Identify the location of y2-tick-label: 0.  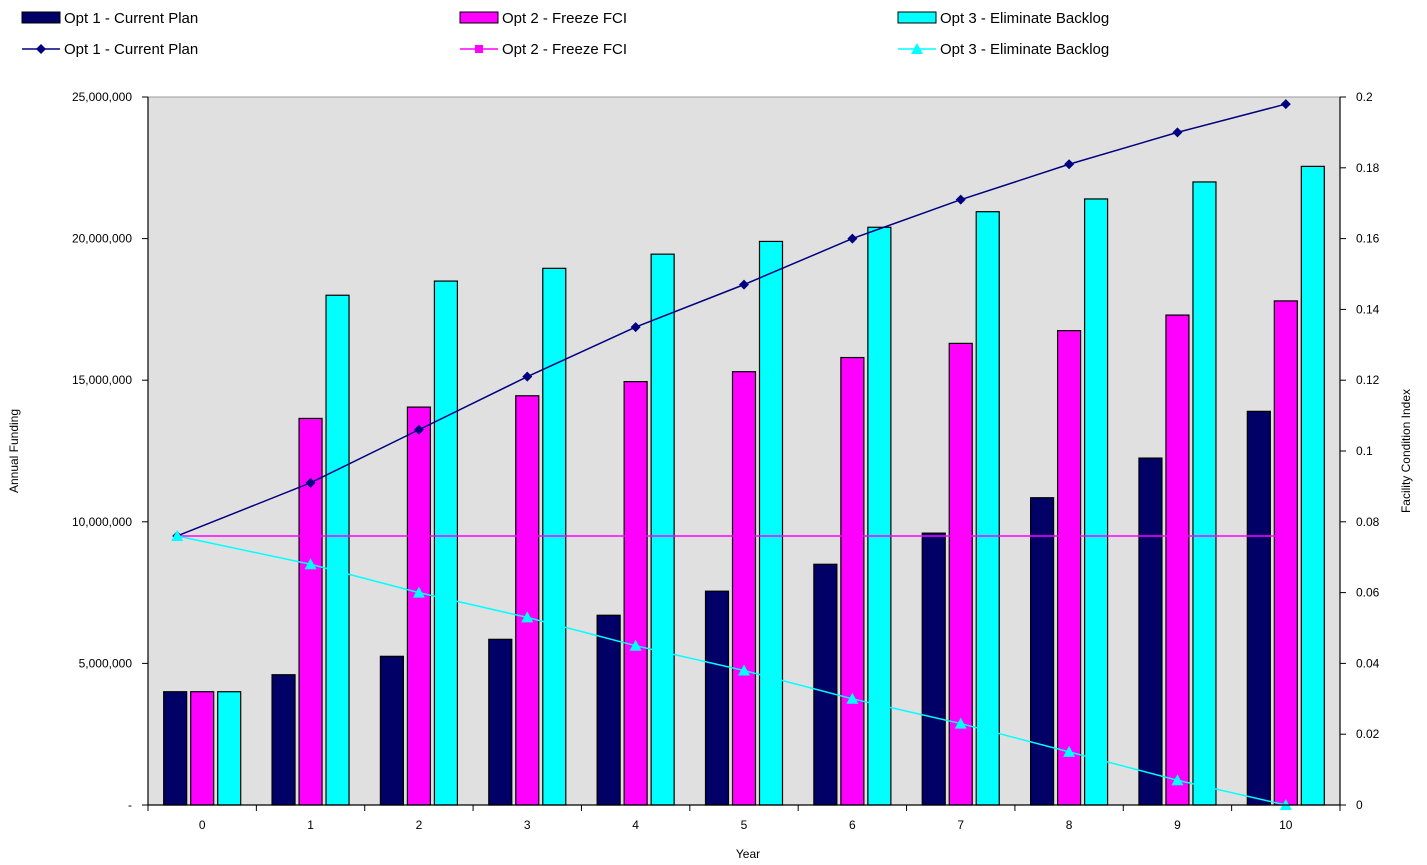
(1359, 805).